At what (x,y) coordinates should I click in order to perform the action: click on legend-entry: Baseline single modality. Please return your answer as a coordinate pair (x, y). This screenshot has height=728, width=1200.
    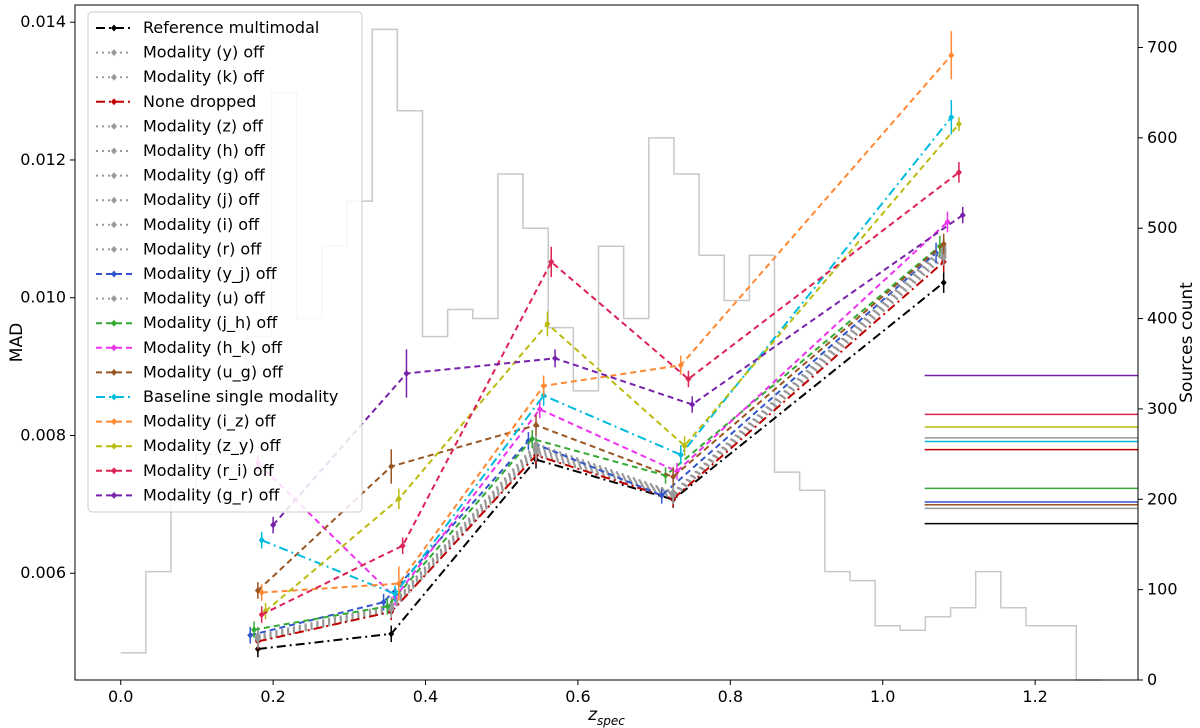
    Looking at the image, I should click on (217, 396).